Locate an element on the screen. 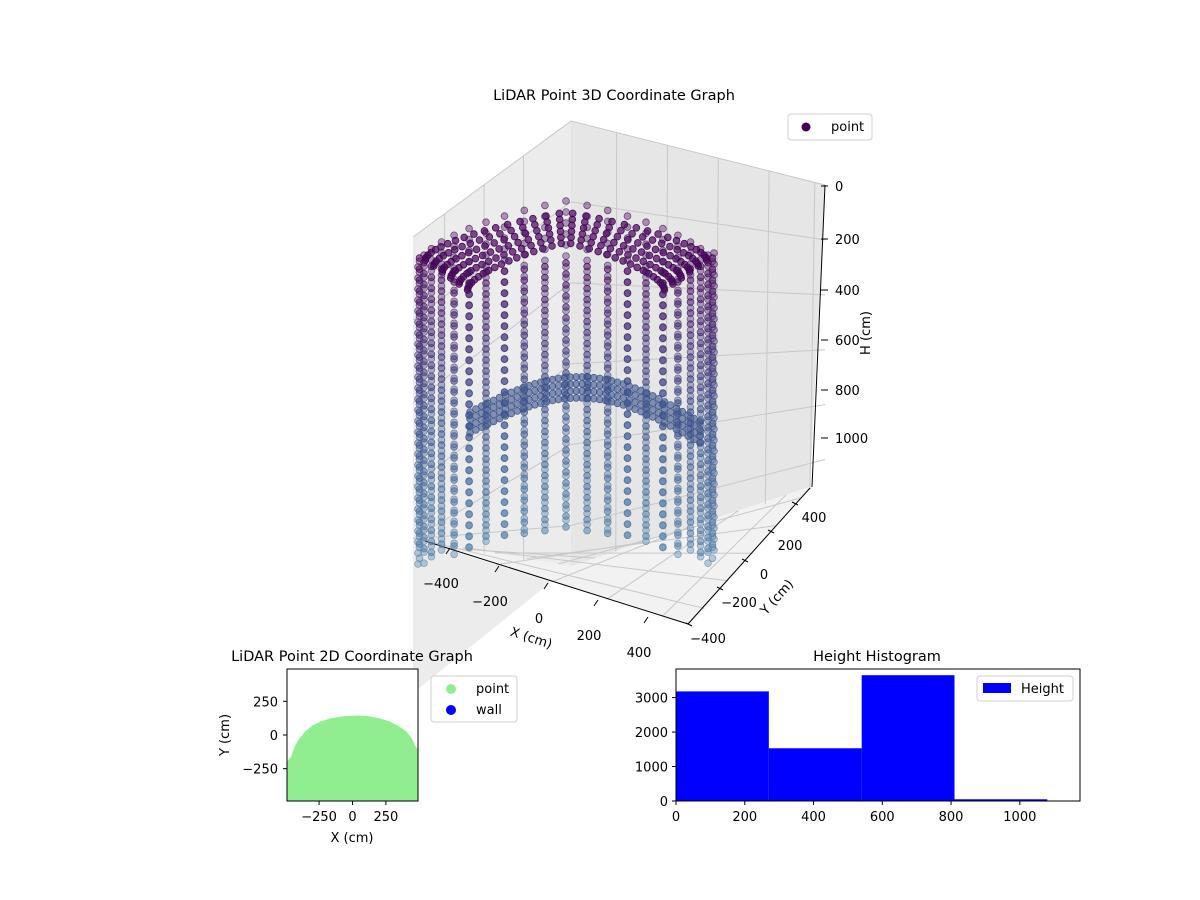 This screenshot has height=900, width=1200. z-axis-line is located at coordinates (818, 336).